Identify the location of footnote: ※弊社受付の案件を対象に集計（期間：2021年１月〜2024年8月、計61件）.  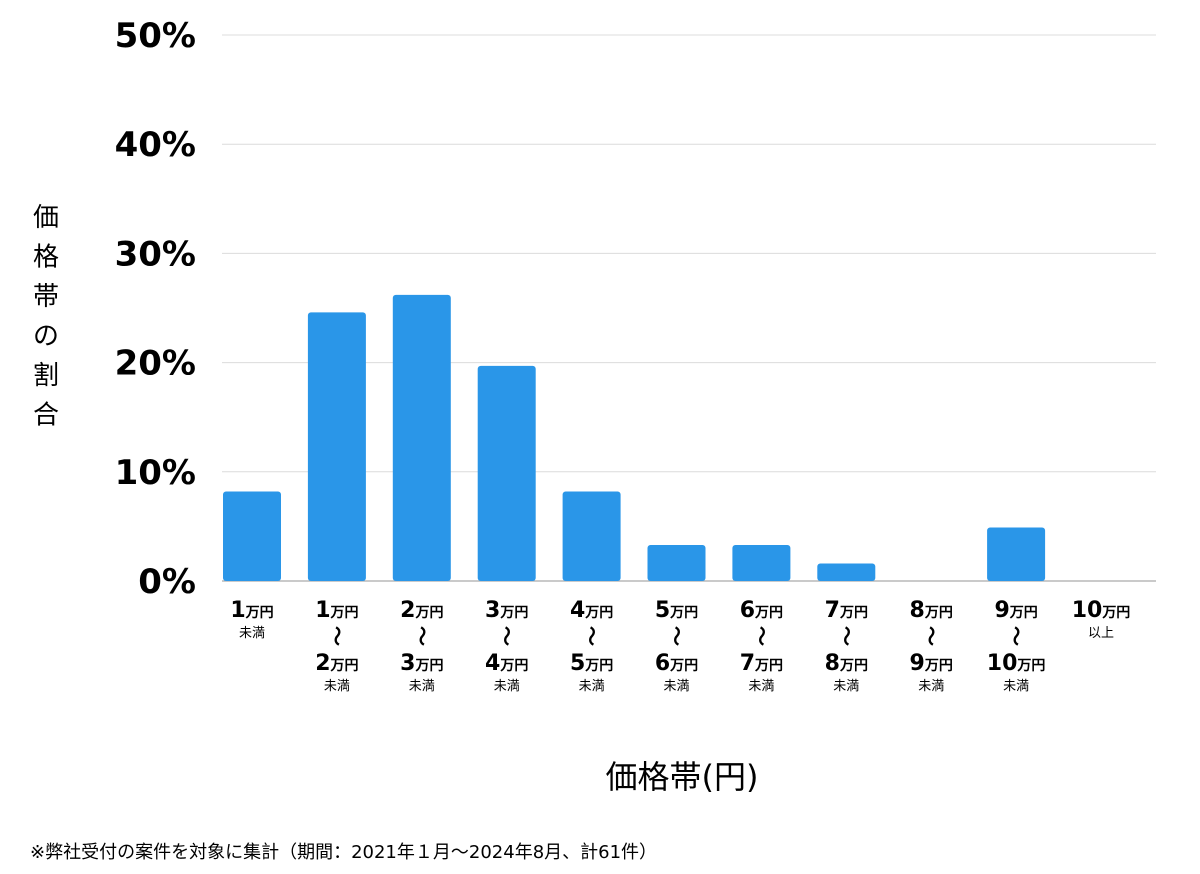
(344, 852).